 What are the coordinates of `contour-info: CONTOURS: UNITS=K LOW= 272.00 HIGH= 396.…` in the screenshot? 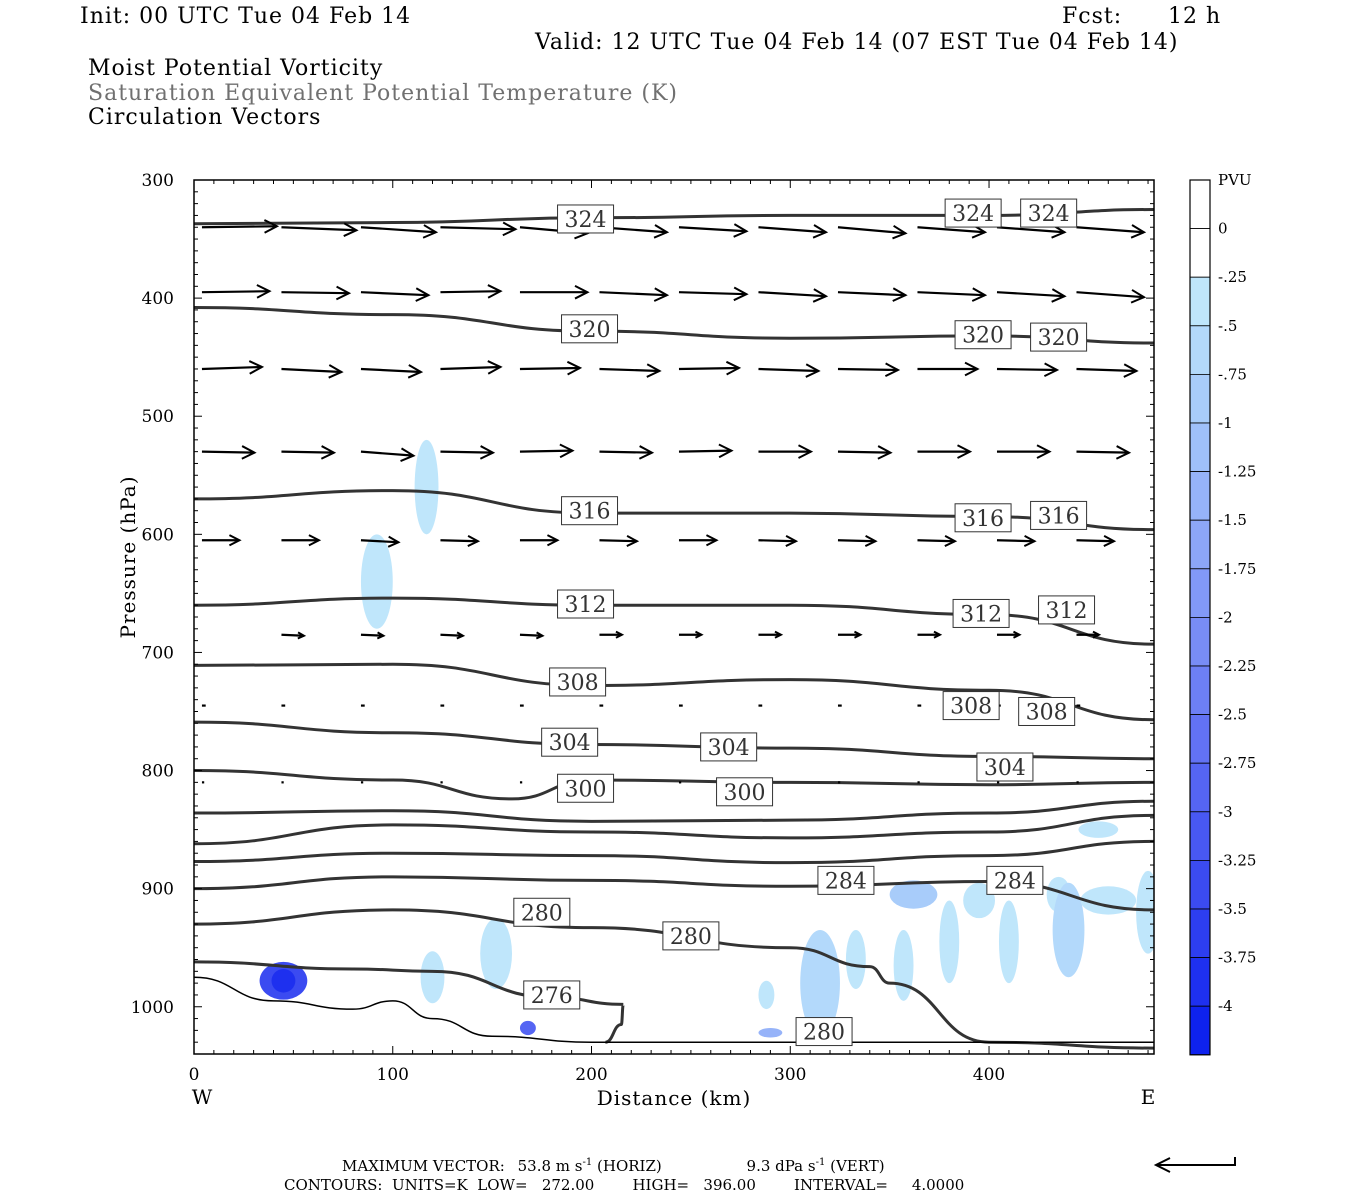 It's located at (624, 1185).